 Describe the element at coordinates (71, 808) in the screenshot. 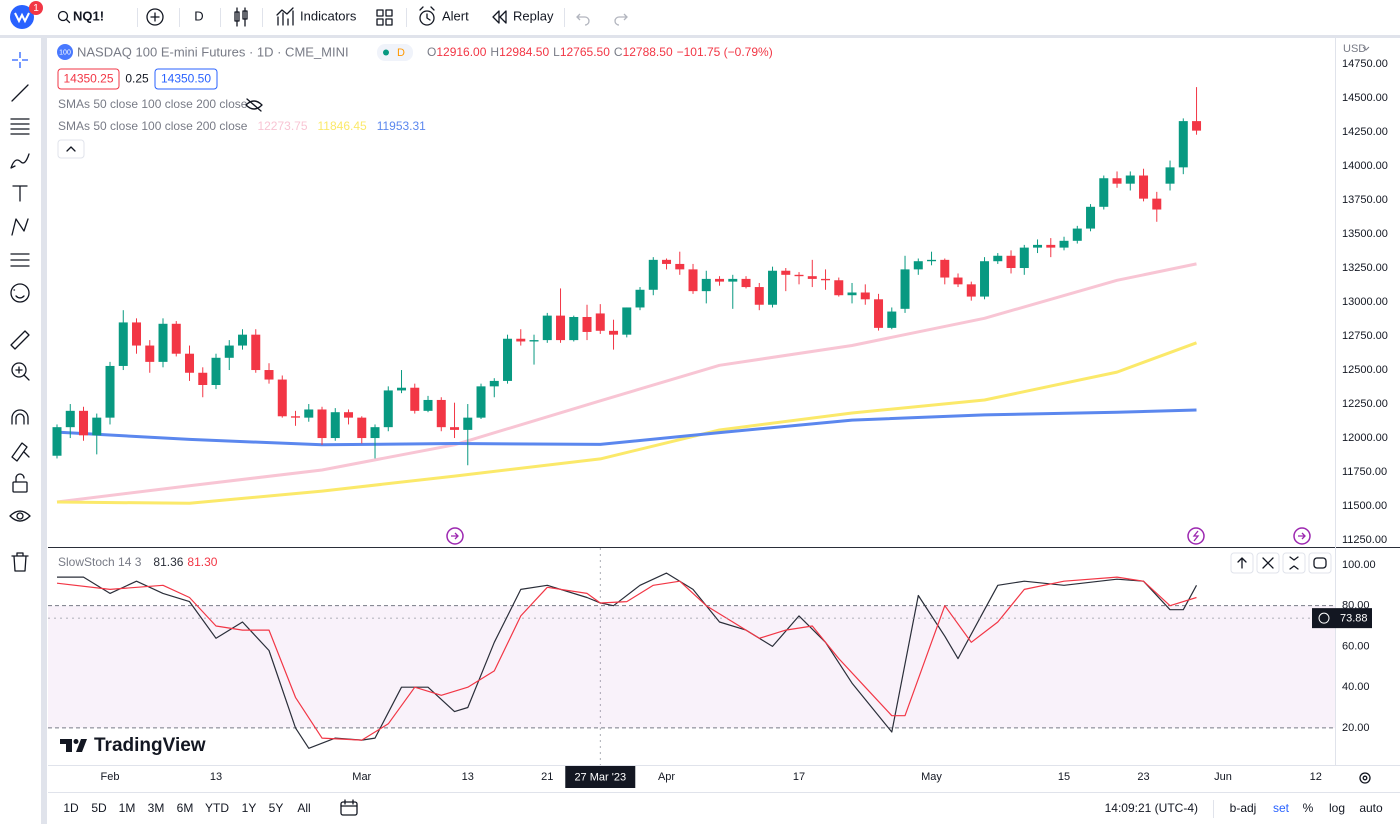

I see `range-button: 1D` at that location.